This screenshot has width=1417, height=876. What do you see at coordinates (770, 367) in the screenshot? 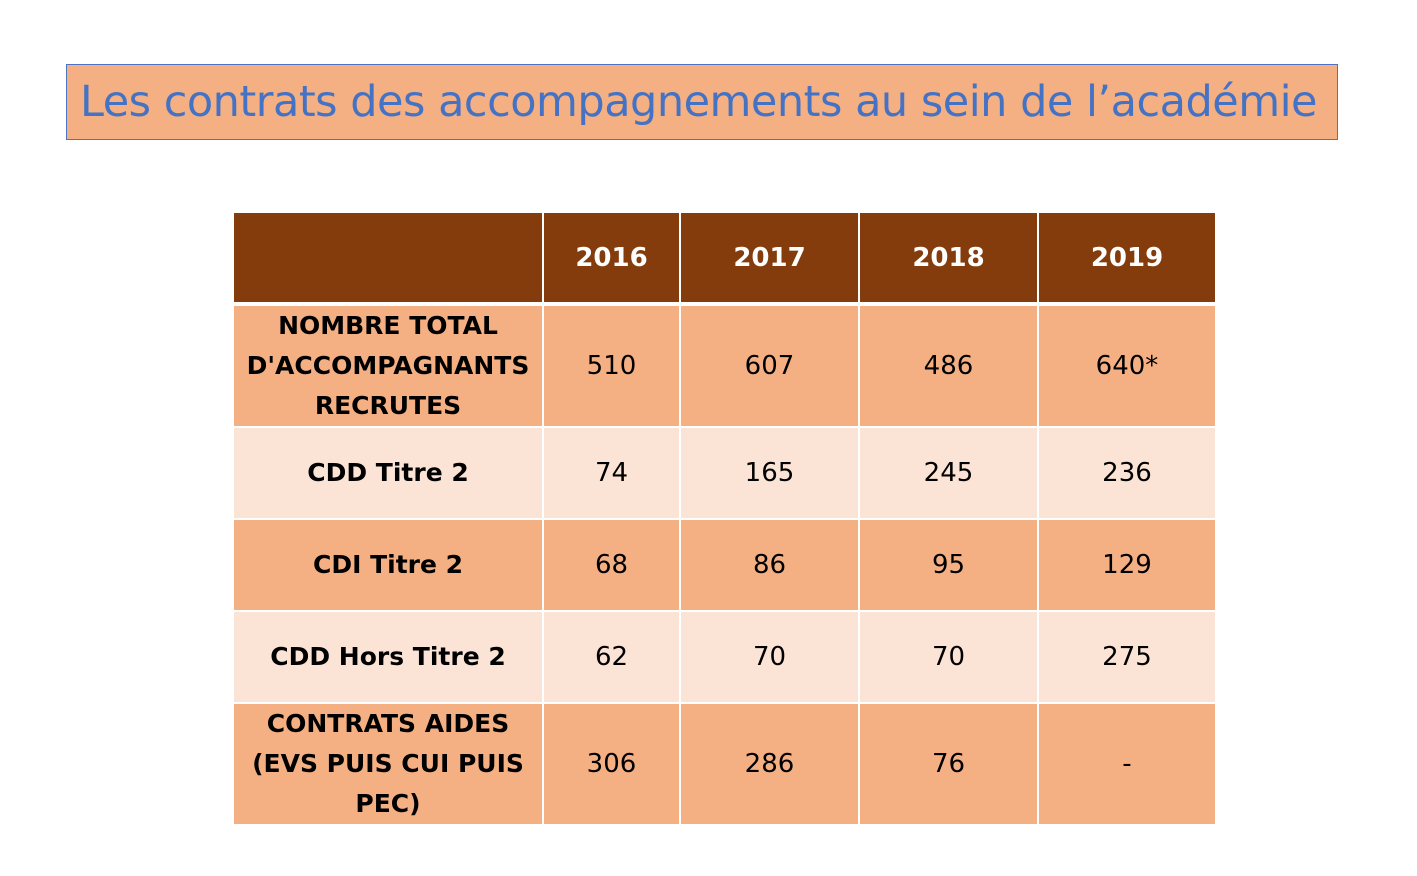
I see `table-cell: 607` at bounding box center [770, 367].